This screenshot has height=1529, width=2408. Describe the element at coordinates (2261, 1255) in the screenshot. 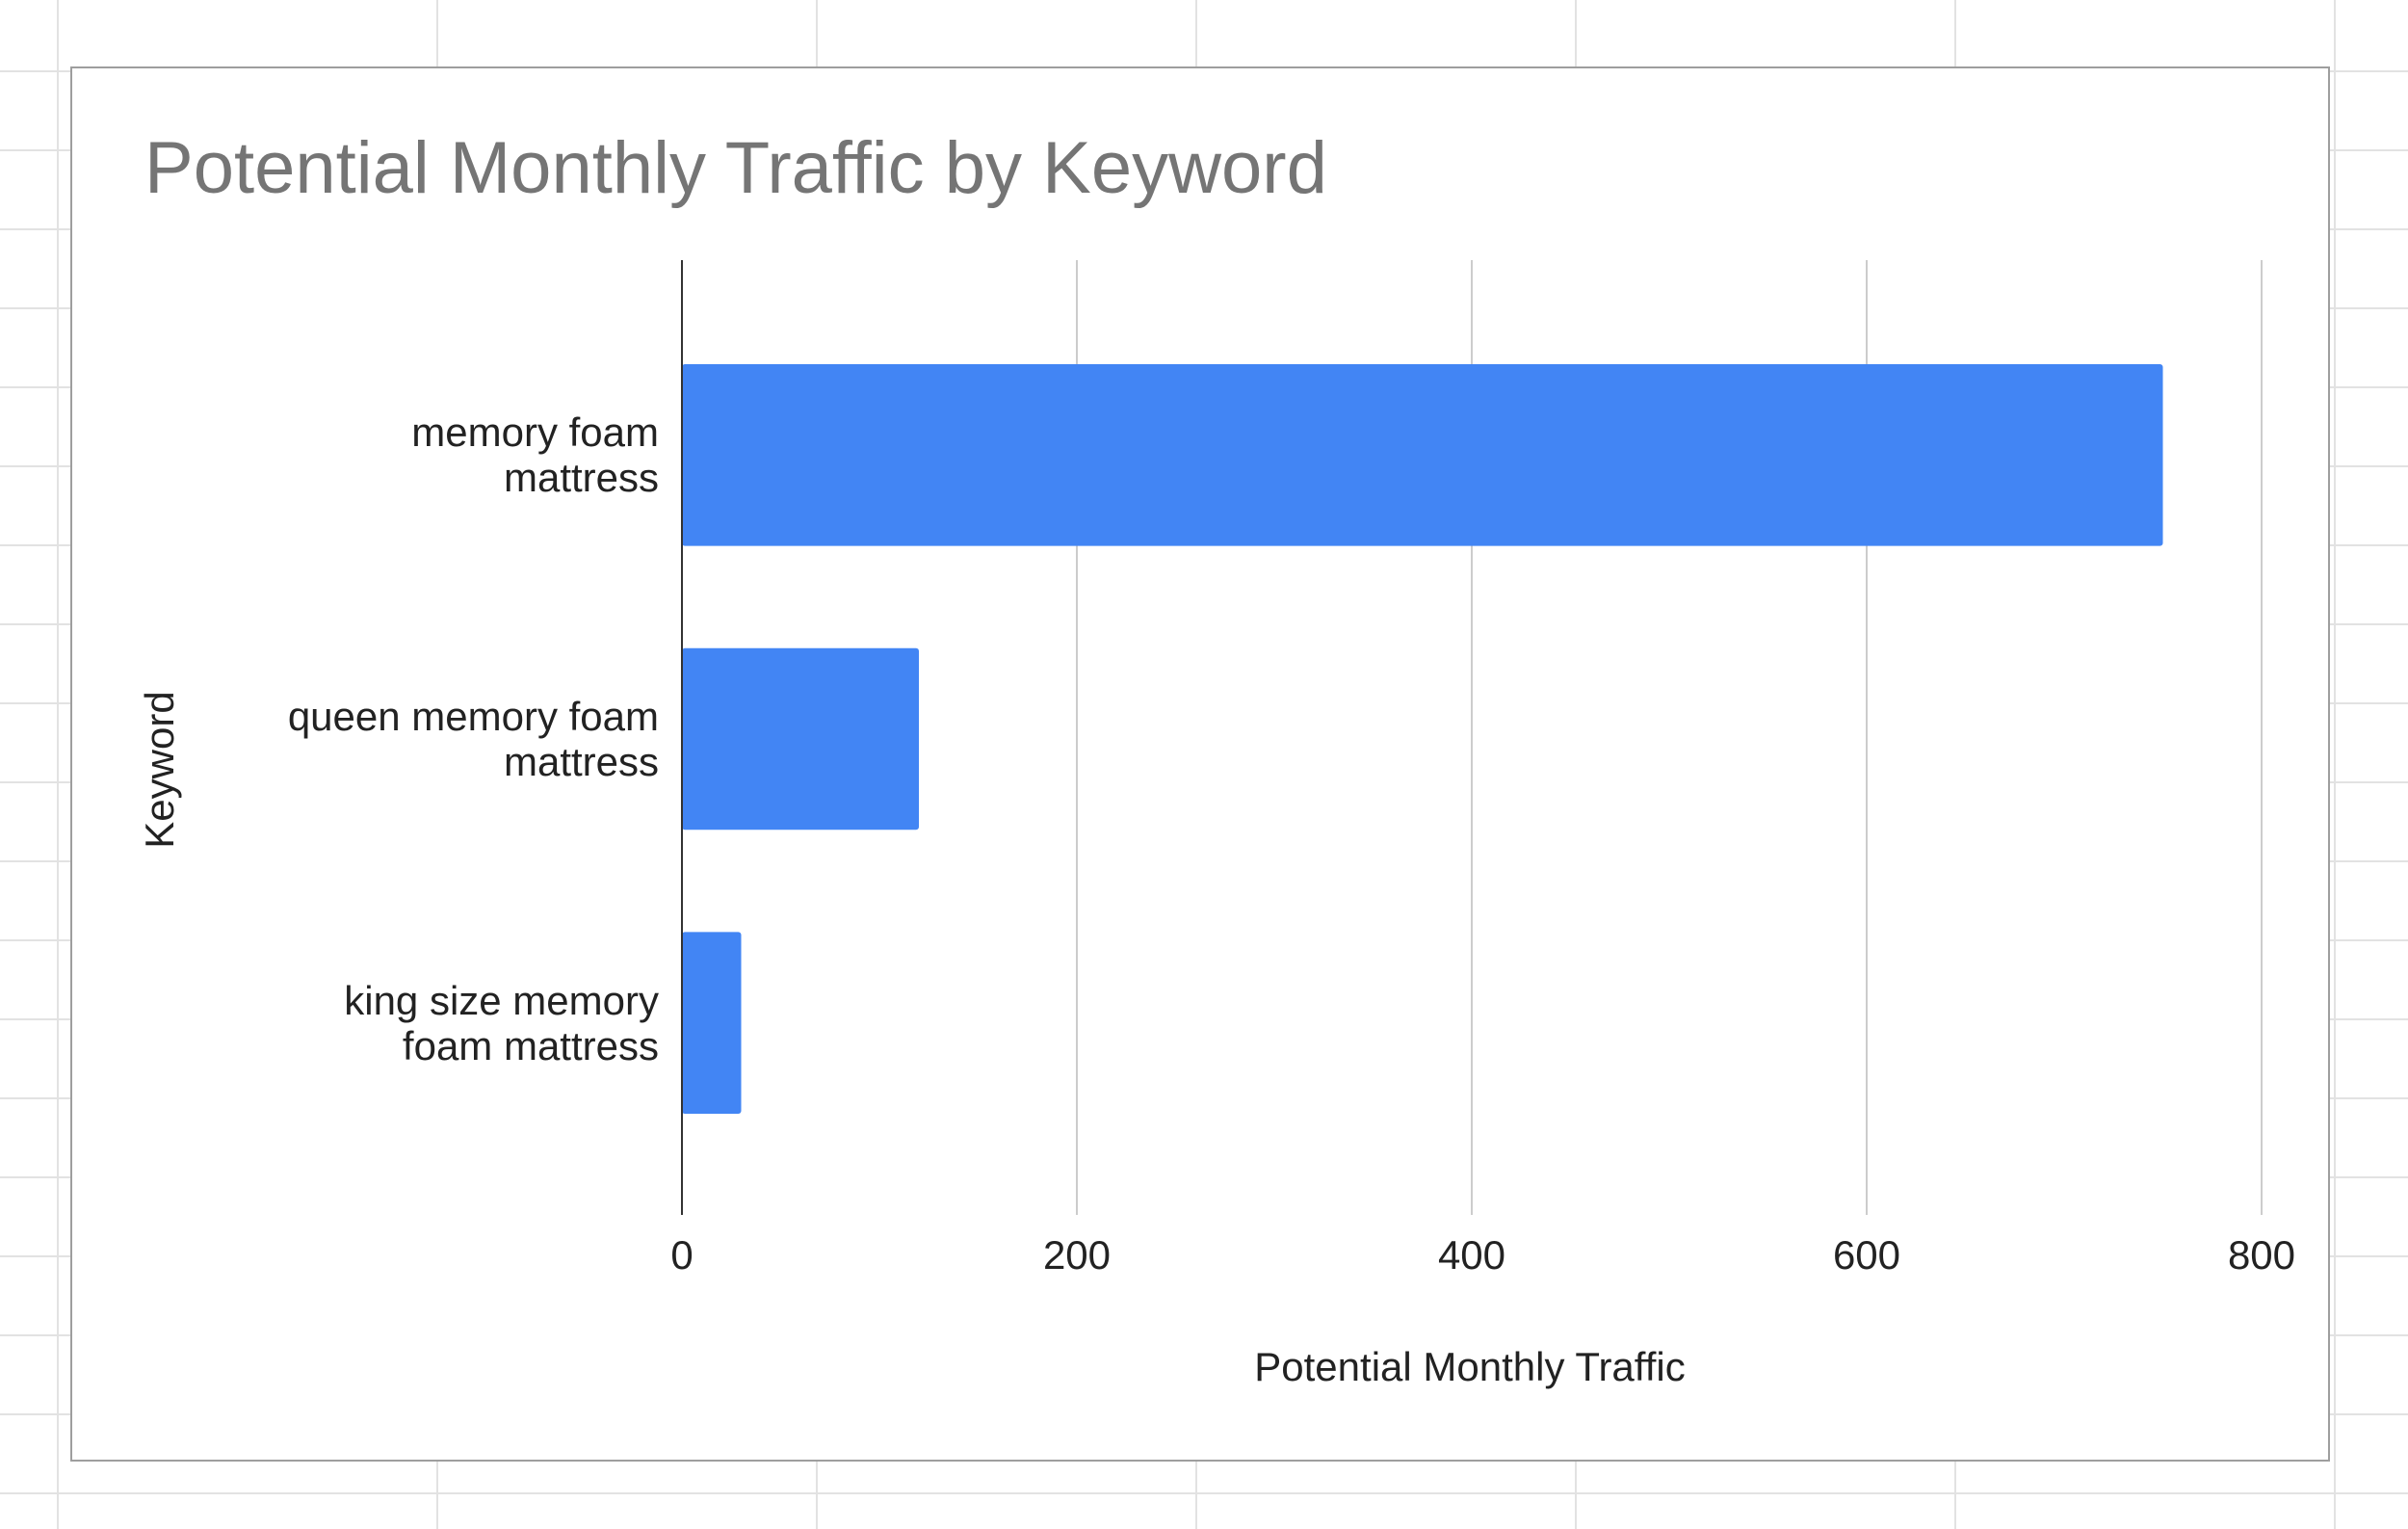

I see `x-tick-label: 800` at that location.